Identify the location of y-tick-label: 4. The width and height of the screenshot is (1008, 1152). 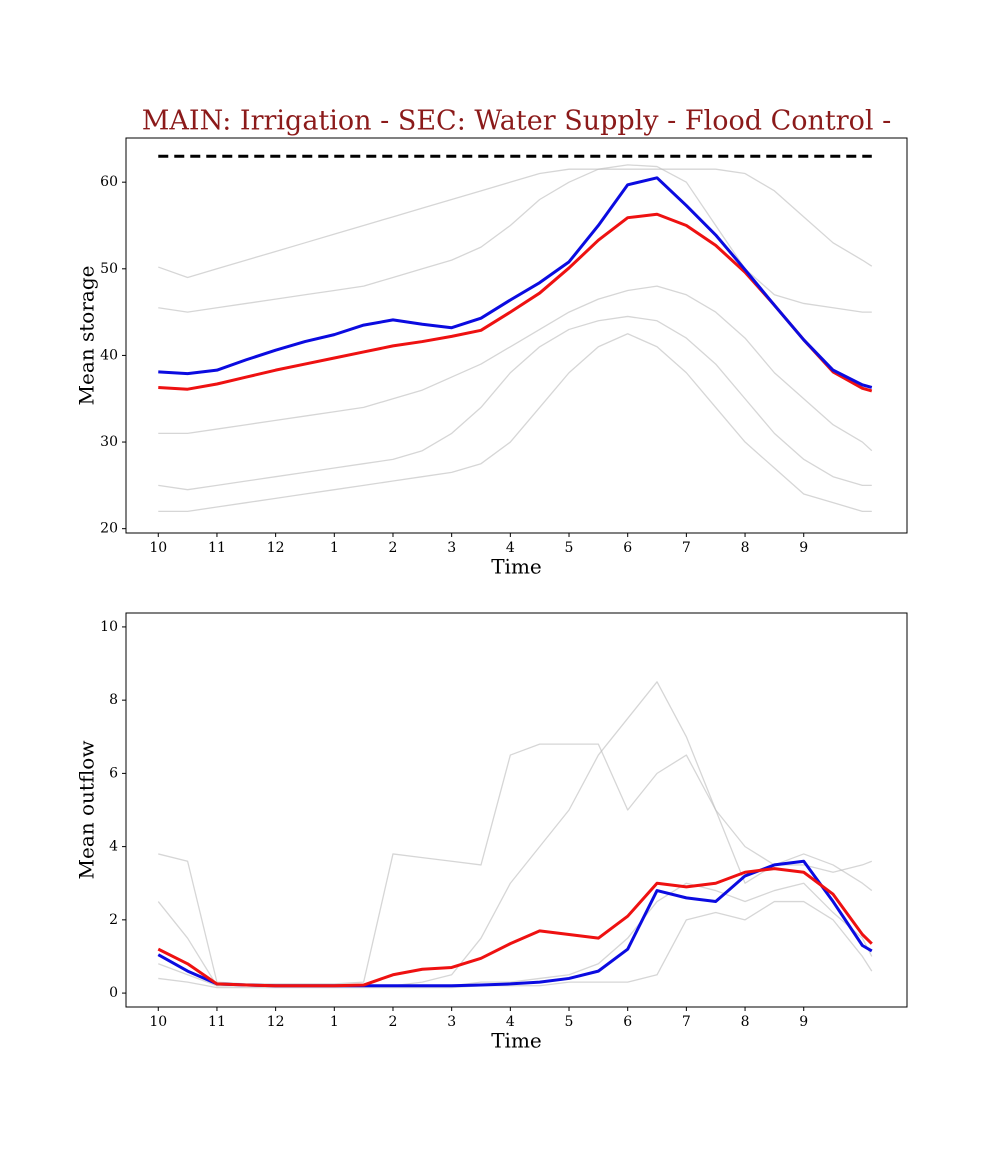
(113, 847).